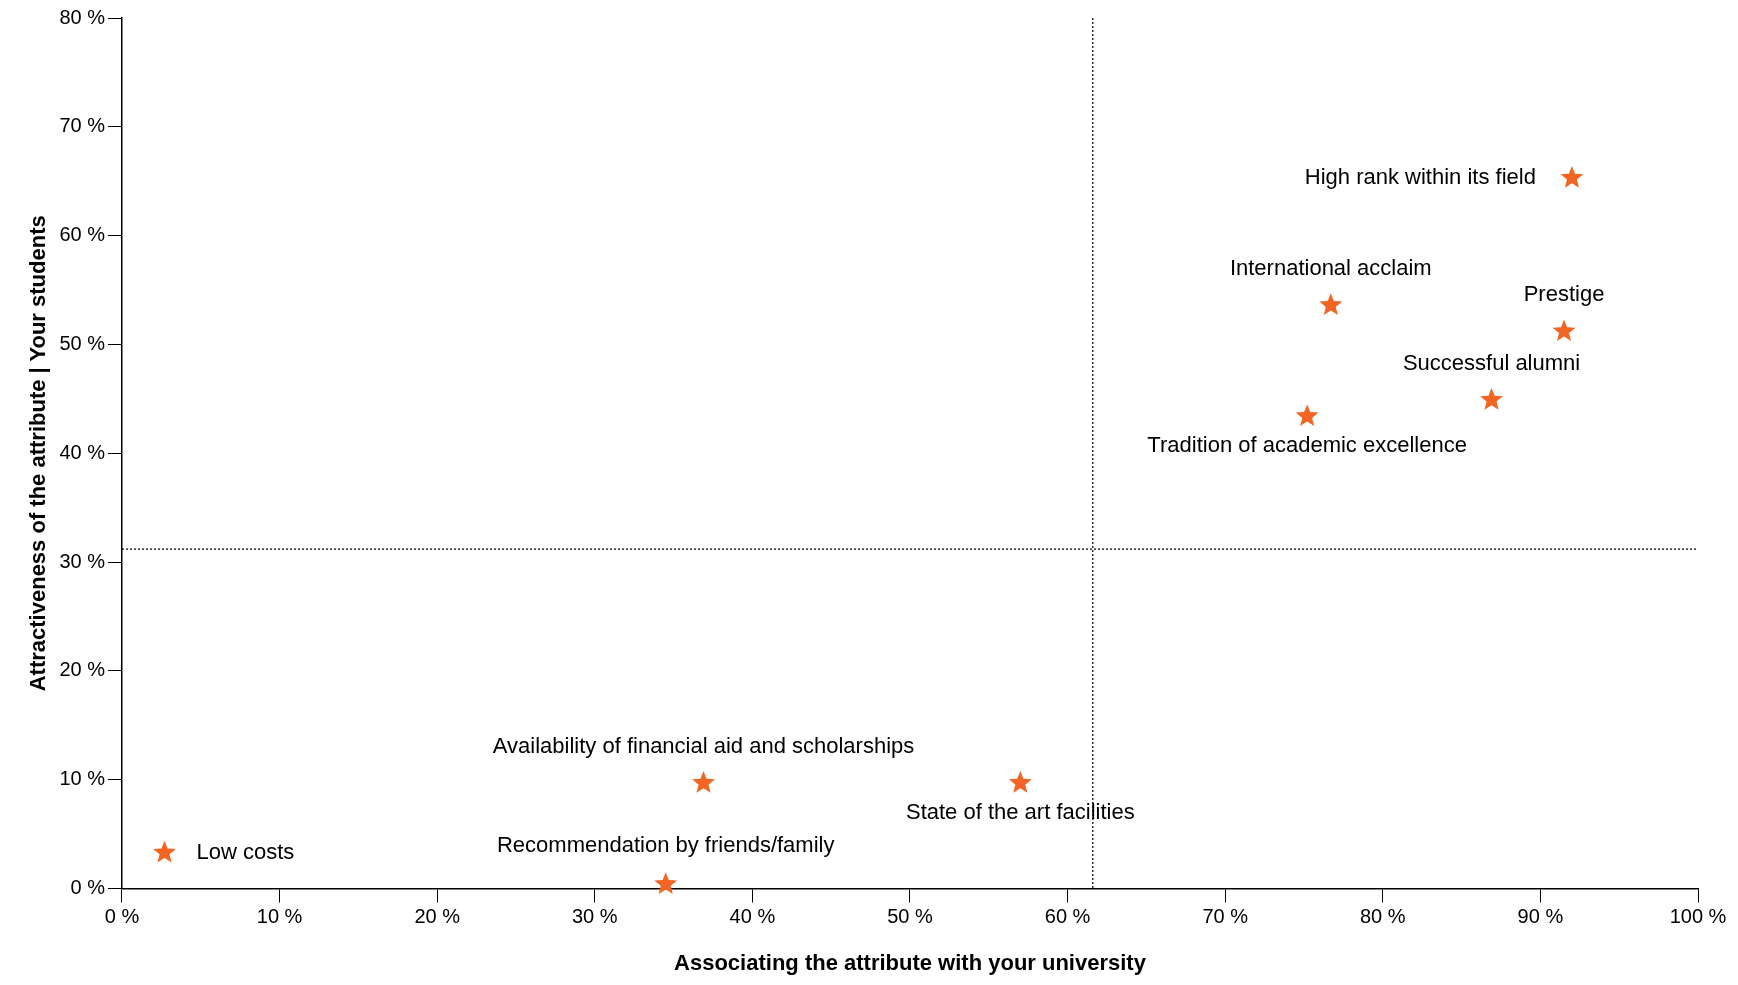 The height and width of the screenshot is (985, 1738). What do you see at coordinates (1225, 916) in the screenshot?
I see `x-tick-label: 70 %` at bounding box center [1225, 916].